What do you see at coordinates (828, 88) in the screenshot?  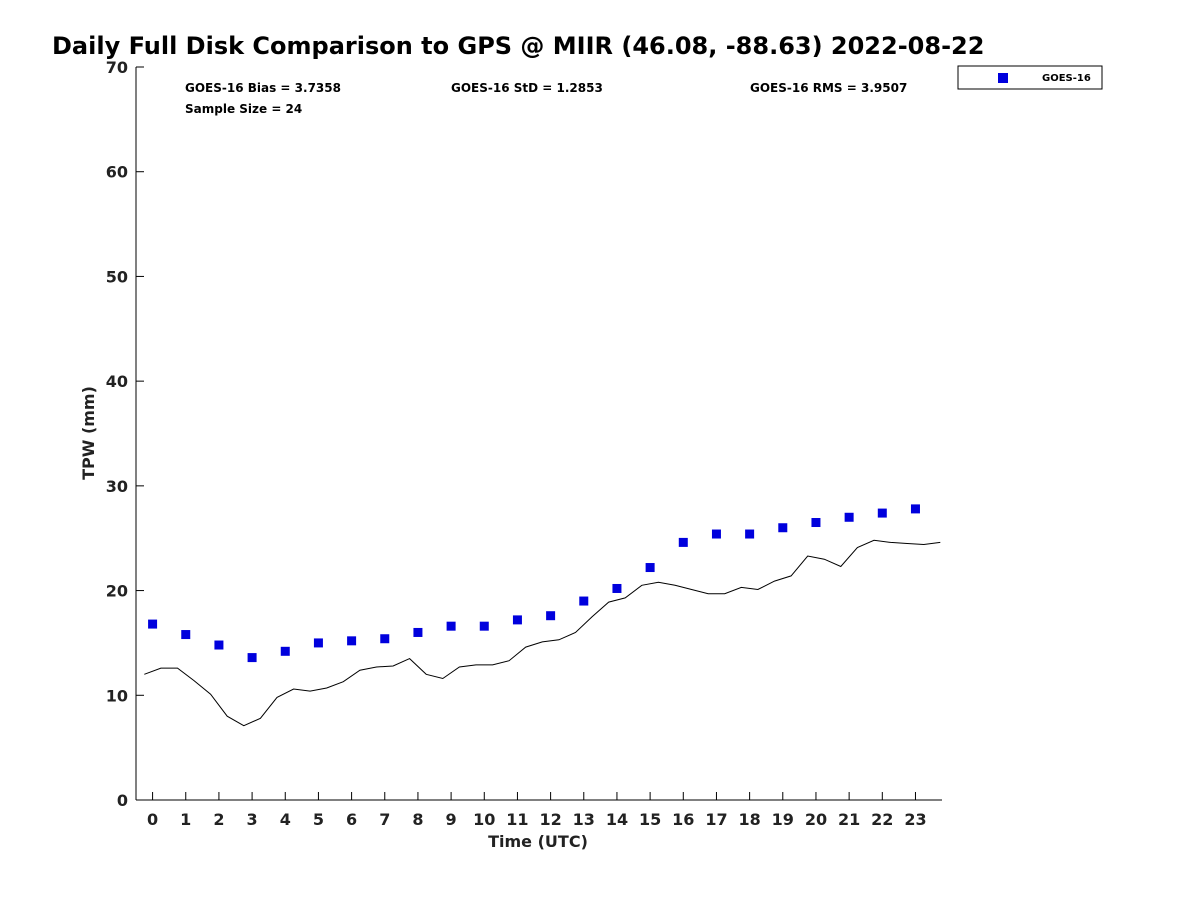 I see `rms-stat: GOES-16 RMS = 3.9507` at bounding box center [828, 88].